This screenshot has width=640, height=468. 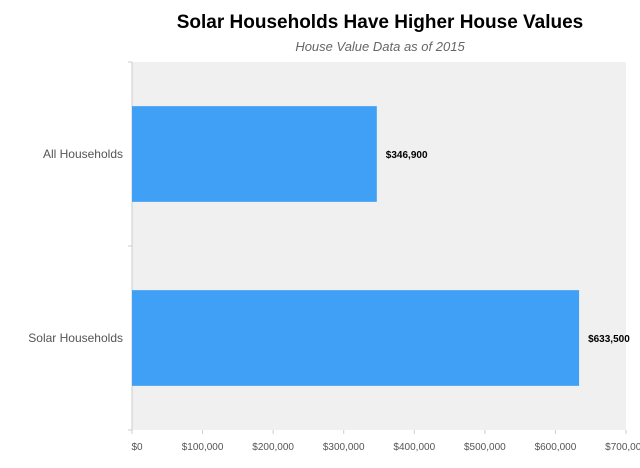 What do you see at coordinates (485, 447) in the screenshot?
I see `x-tick-label: $500,000` at bounding box center [485, 447].